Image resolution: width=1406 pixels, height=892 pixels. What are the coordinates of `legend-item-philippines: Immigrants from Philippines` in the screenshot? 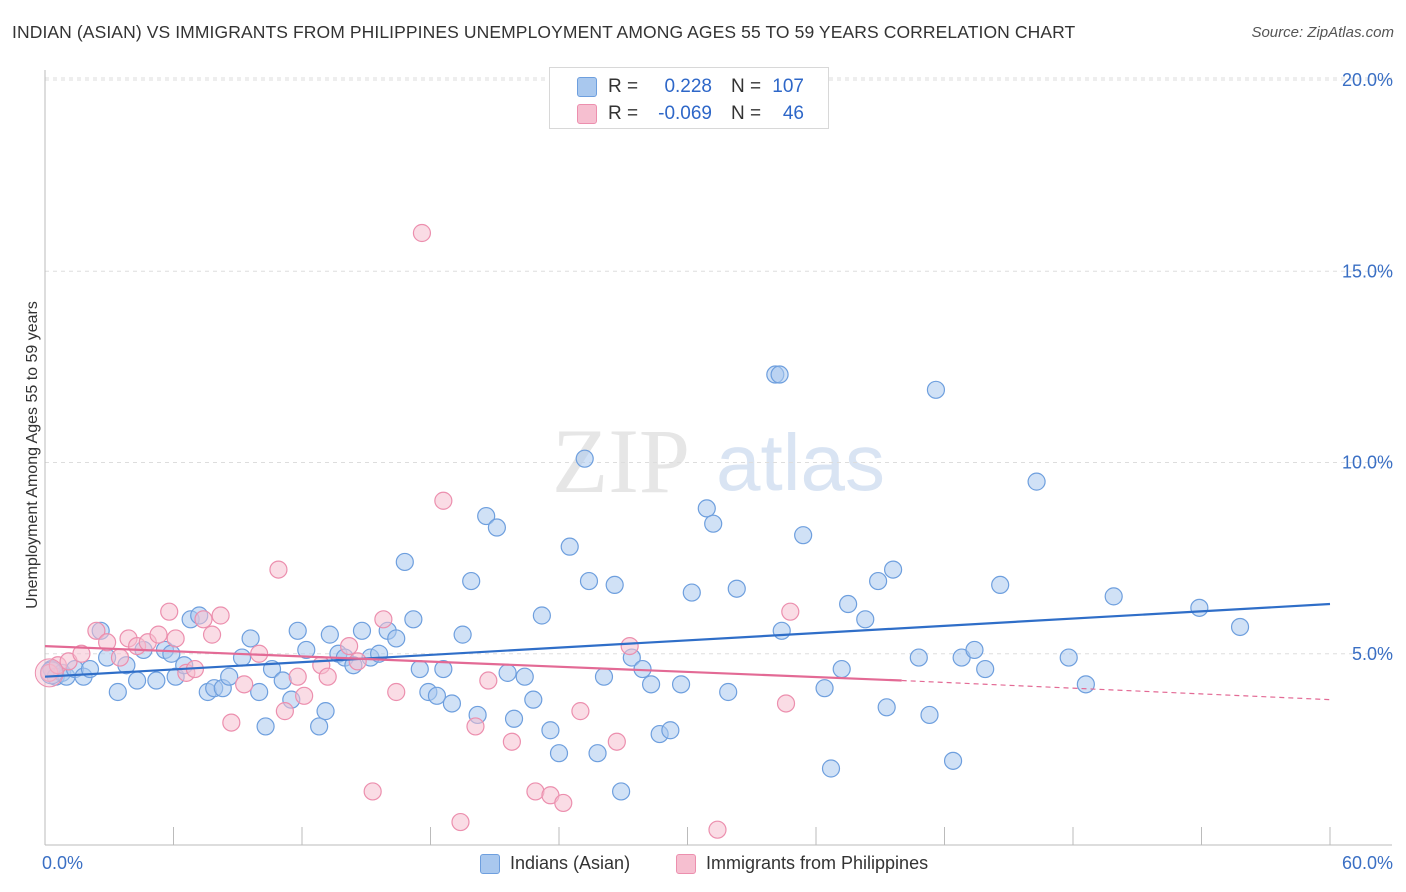 It's located at (802, 863).